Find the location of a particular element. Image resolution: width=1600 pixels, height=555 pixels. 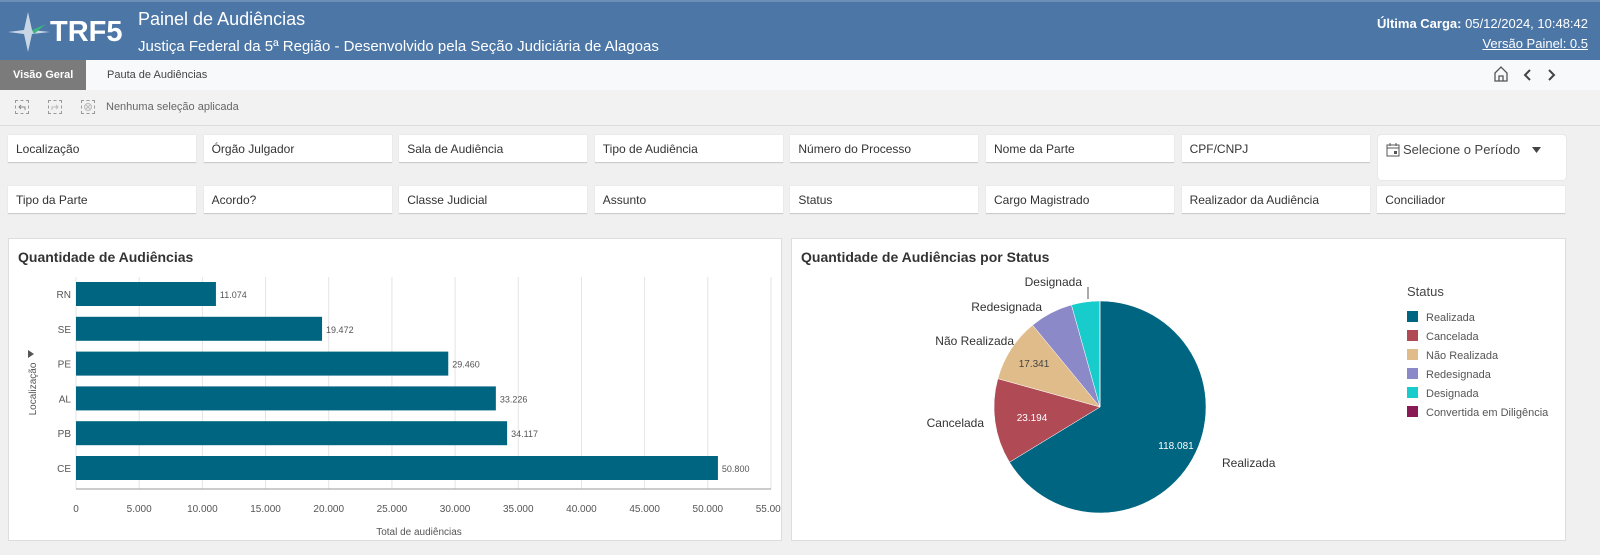

chevron-right-icon is located at coordinates (1552, 77).